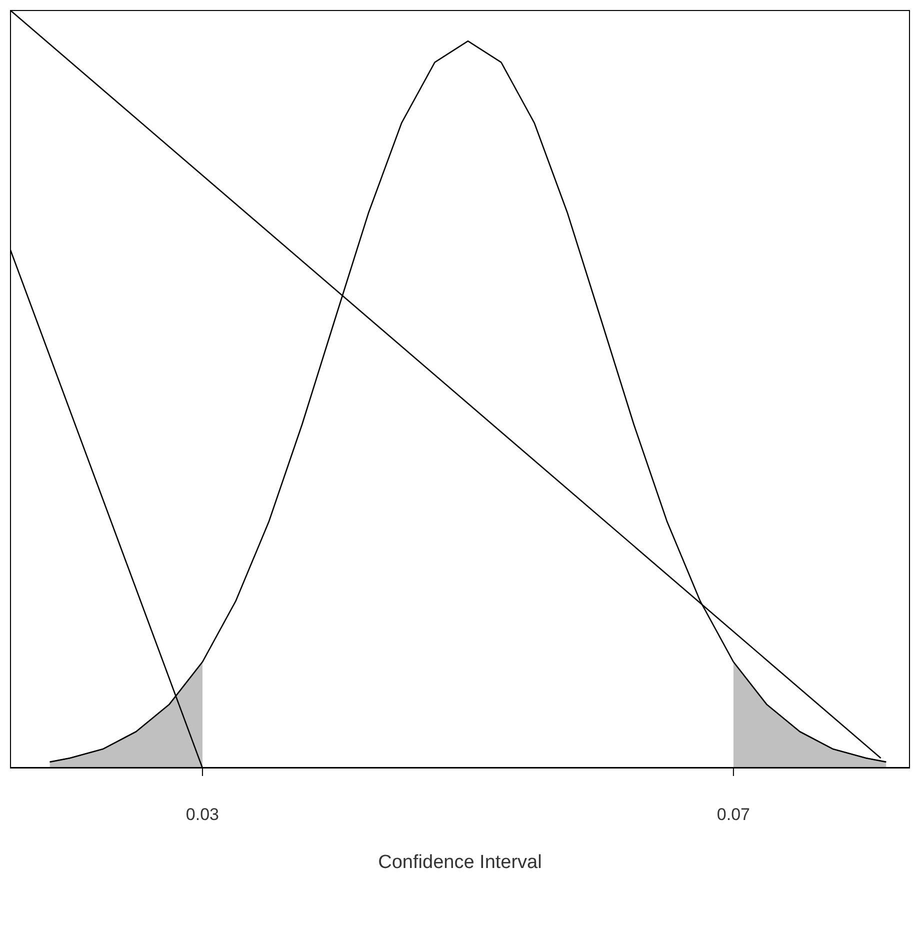 The width and height of the screenshot is (920, 935). What do you see at coordinates (733, 814) in the screenshot?
I see `x-tick-label: 0.07` at bounding box center [733, 814].